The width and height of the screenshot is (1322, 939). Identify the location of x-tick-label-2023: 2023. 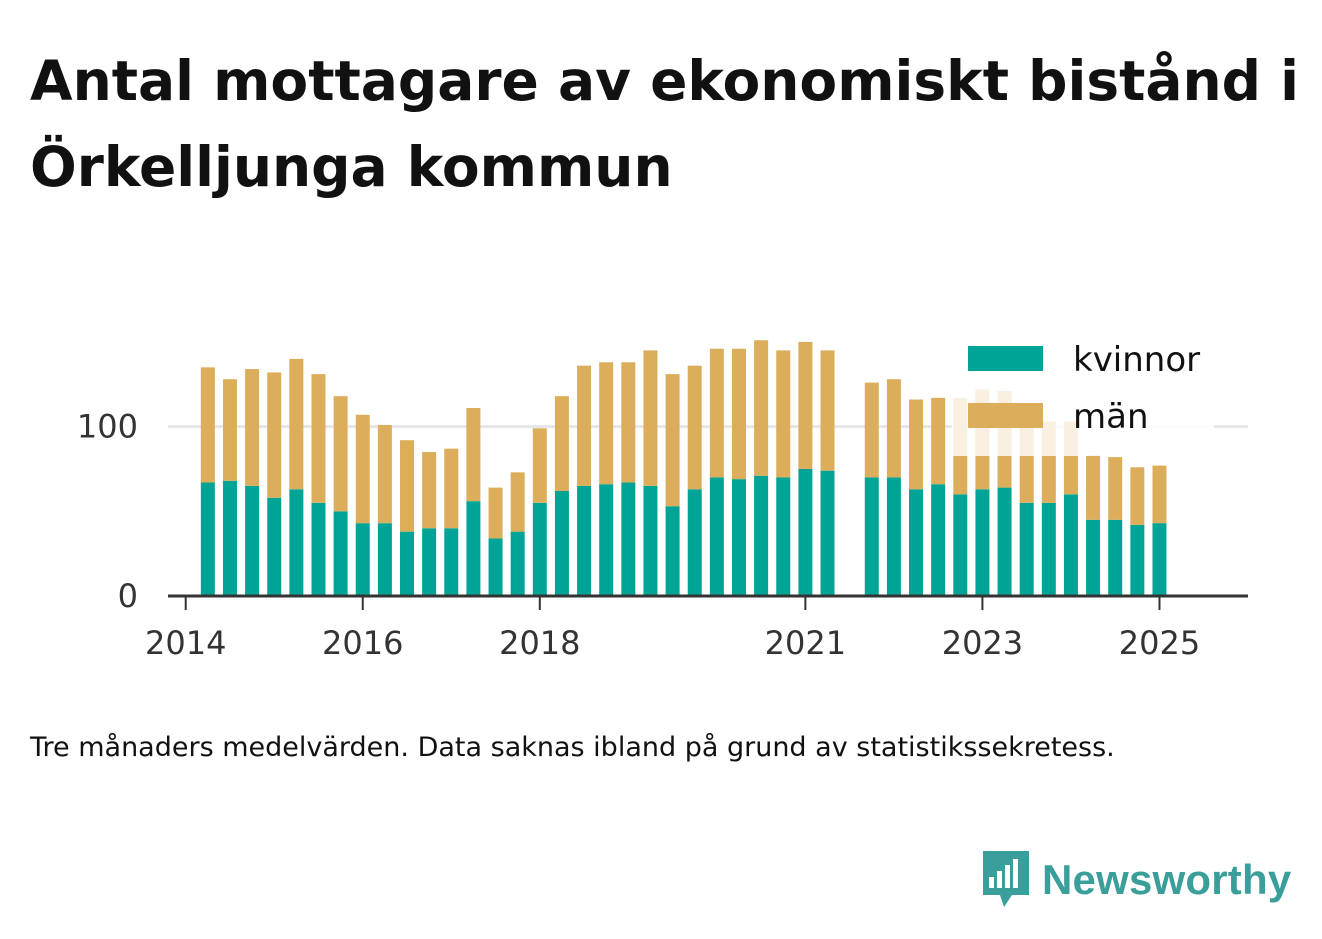
(982, 643).